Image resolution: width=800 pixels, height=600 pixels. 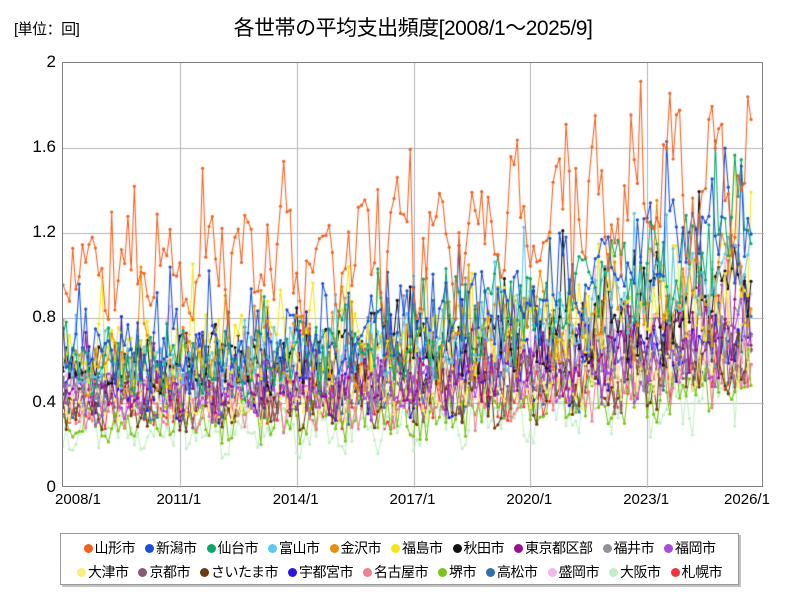 What do you see at coordinates (361, 548) in the screenshot?
I see `legend-label: 金沢市` at bounding box center [361, 548].